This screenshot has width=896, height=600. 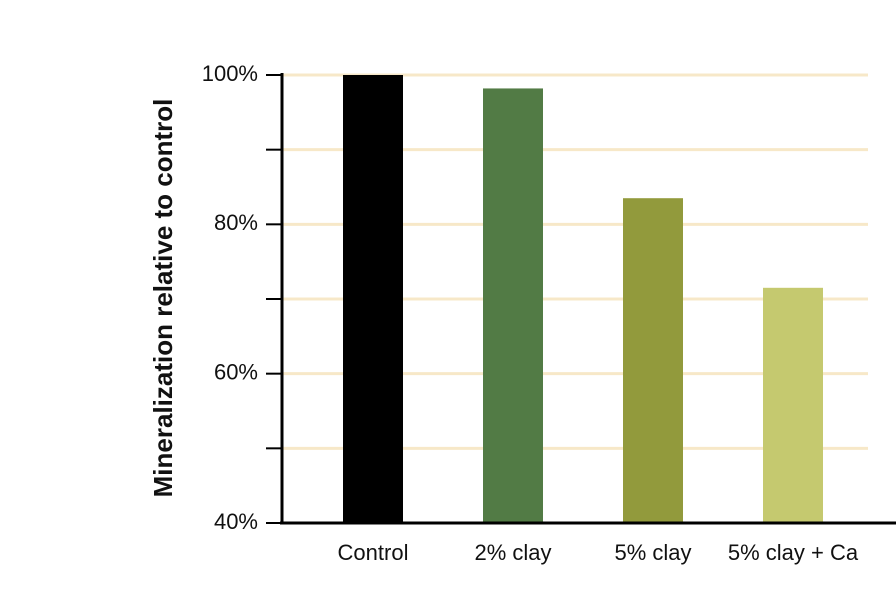 What do you see at coordinates (373, 552) in the screenshot?
I see `x-tick-label: Control` at bounding box center [373, 552].